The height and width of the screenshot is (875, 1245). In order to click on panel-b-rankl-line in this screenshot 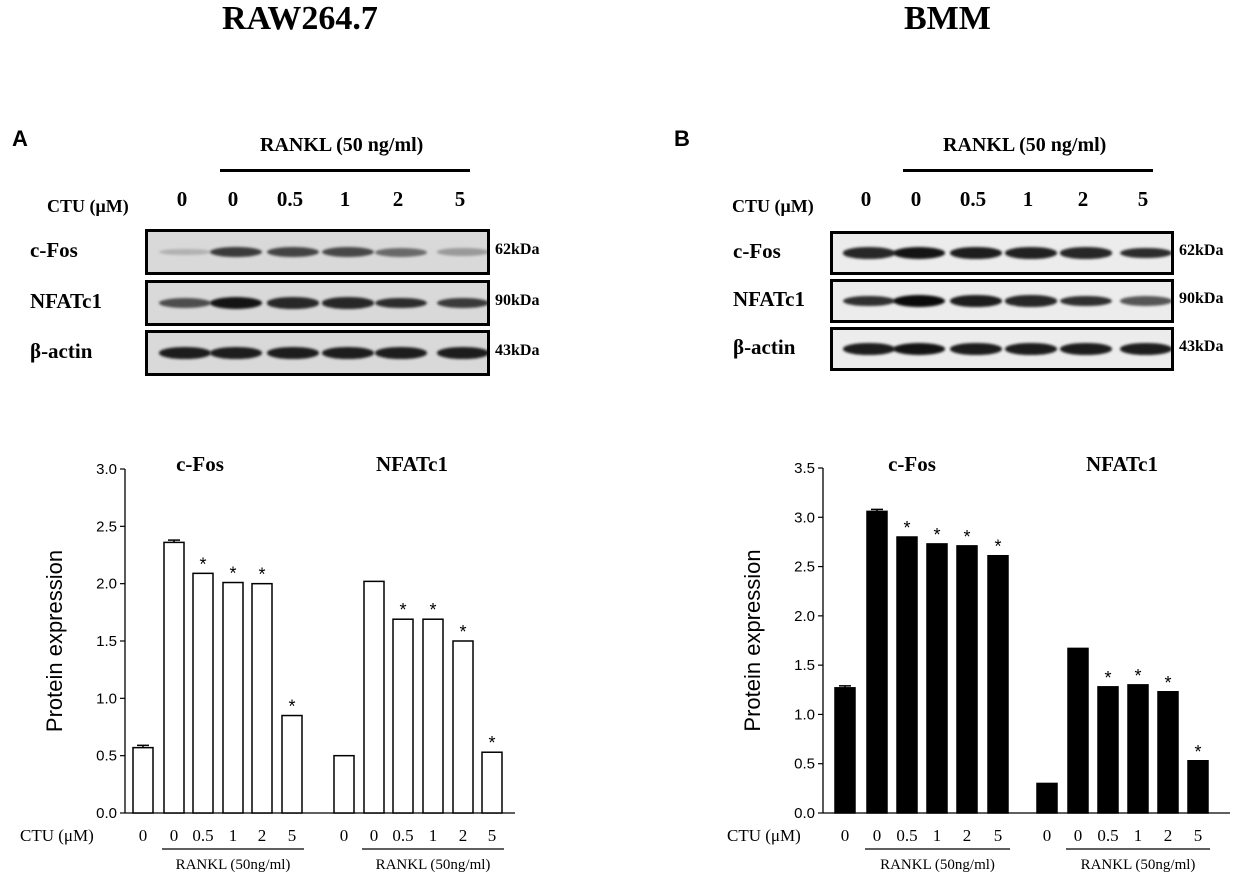, I will do `click(1028, 170)`.